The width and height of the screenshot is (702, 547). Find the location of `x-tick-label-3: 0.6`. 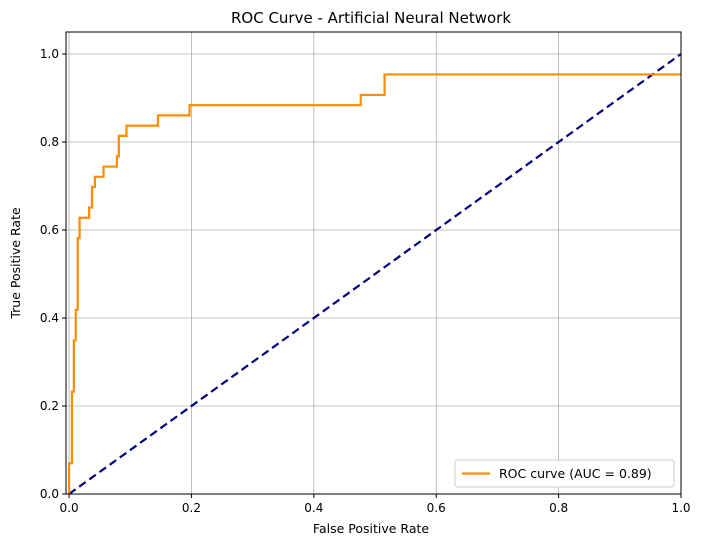

x-tick-label-3: 0.6 is located at coordinates (436, 508).